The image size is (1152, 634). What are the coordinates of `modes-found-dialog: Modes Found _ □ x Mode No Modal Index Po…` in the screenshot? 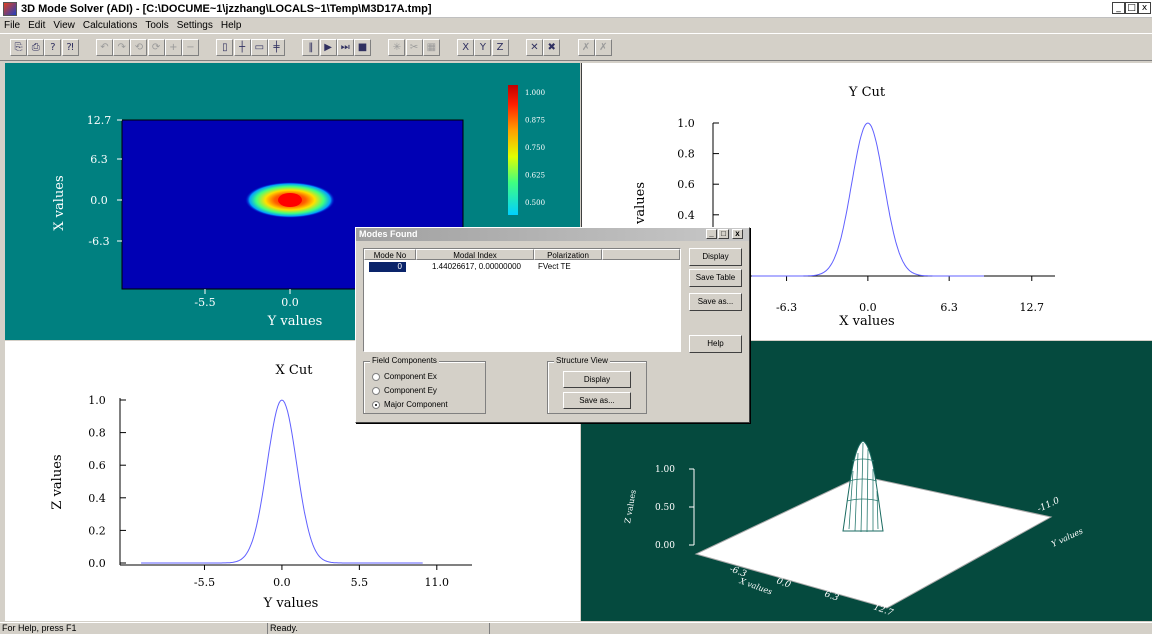 It's located at (552, 325).